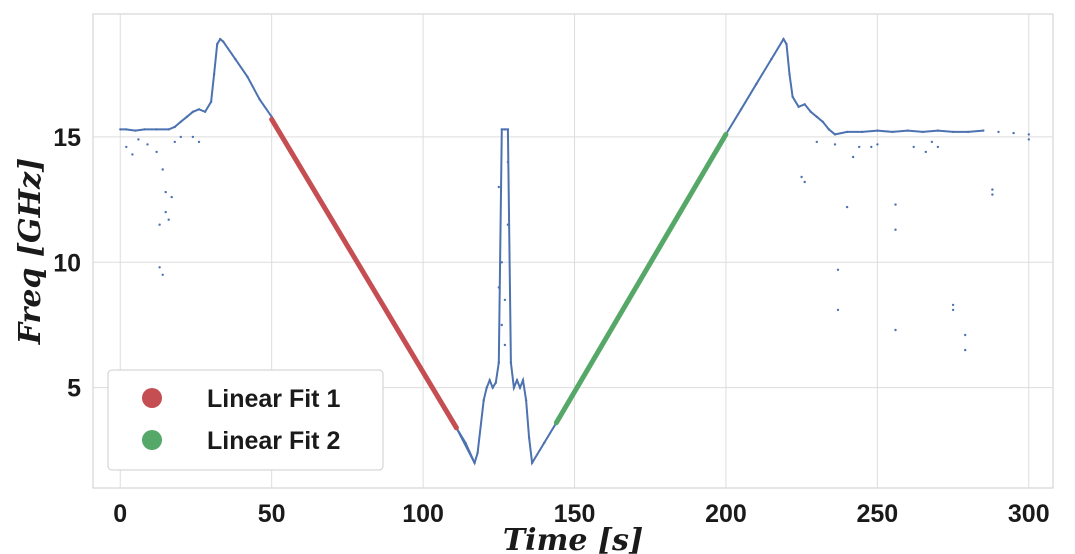 This screenshot has height=554, width=1075. I want to click on x-tick-label: 50, so click(272, 514).